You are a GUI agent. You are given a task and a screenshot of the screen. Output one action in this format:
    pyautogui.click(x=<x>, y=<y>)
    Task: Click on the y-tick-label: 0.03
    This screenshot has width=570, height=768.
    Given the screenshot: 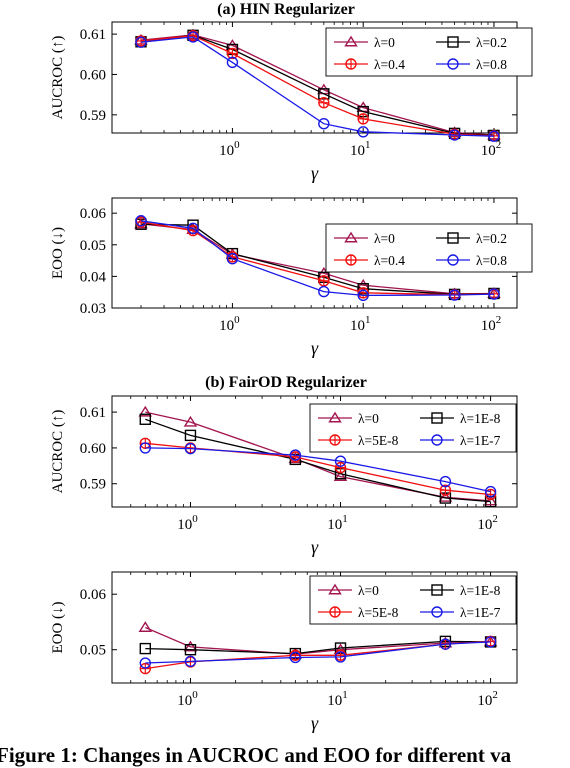 What is the action you would take?
    pyautogui.click(x=93, y=309)
    